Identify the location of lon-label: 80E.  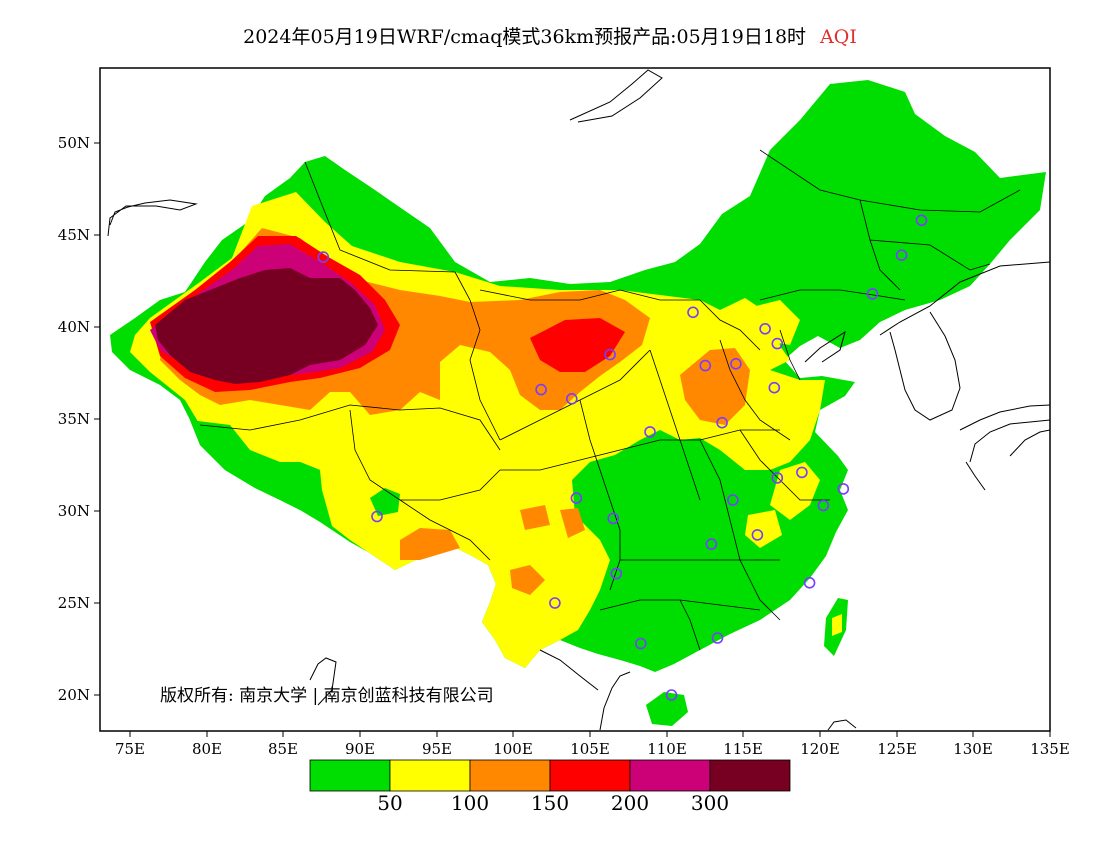
(207, 749).